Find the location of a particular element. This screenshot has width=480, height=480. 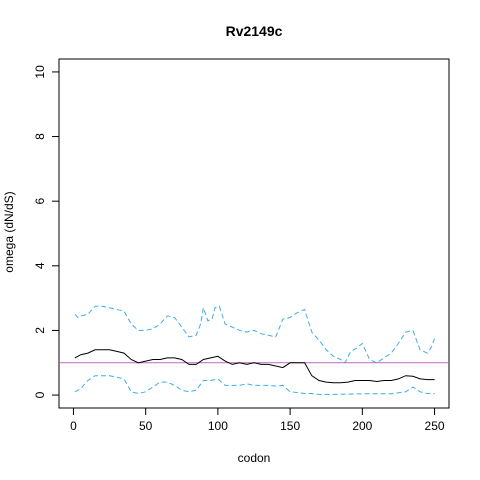

y-tick-label: 2 is located at coordinates (40, 330).